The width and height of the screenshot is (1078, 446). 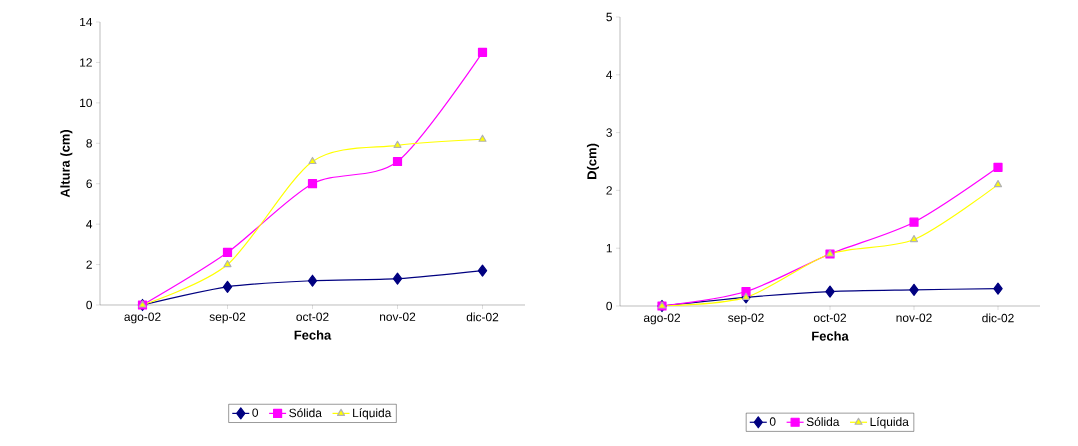 What do you see at coordinates (86, 103) in the screenshot?
I see `y-tick-label: 10` at bounding box center [86, 103].